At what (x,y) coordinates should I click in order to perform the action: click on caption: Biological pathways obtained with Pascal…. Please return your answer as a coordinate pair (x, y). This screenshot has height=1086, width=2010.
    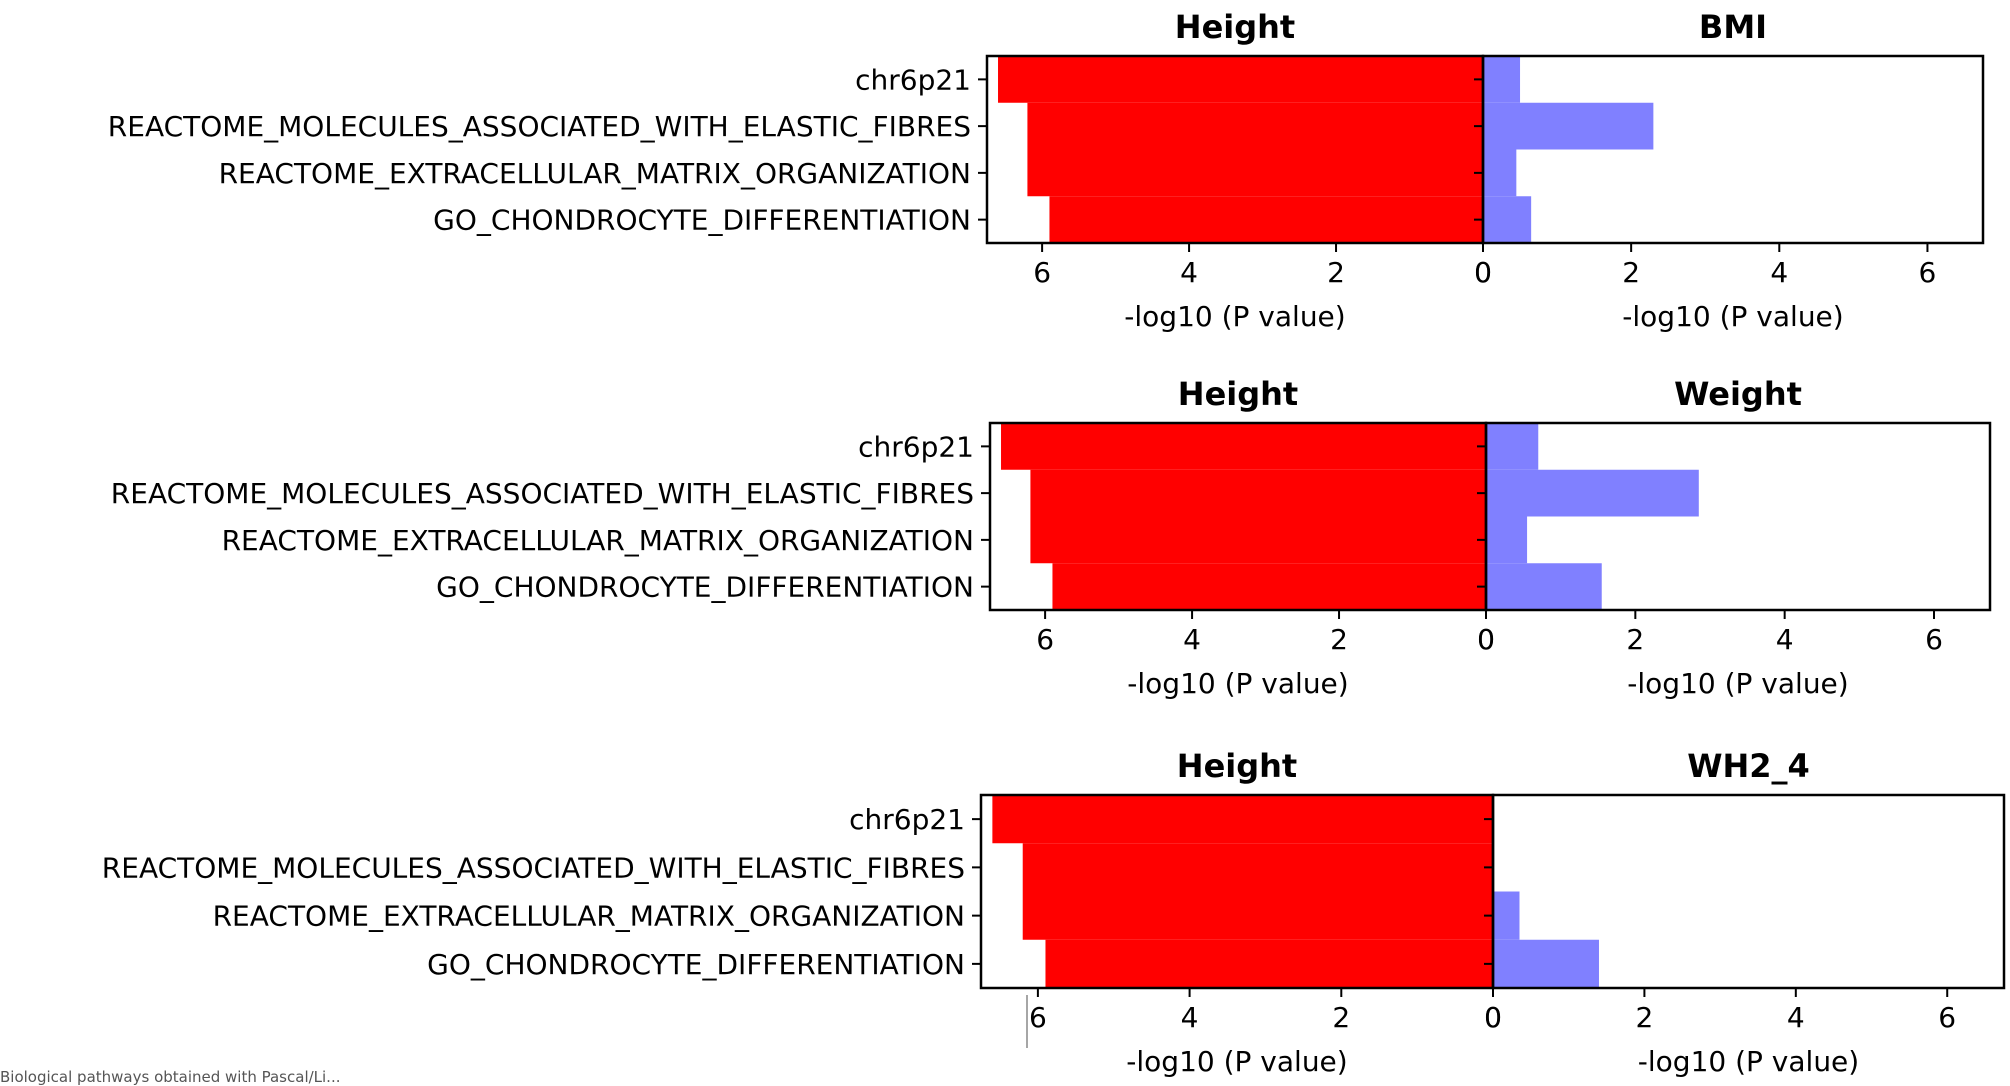
    Looking at the image, I should click on (170, 1077).